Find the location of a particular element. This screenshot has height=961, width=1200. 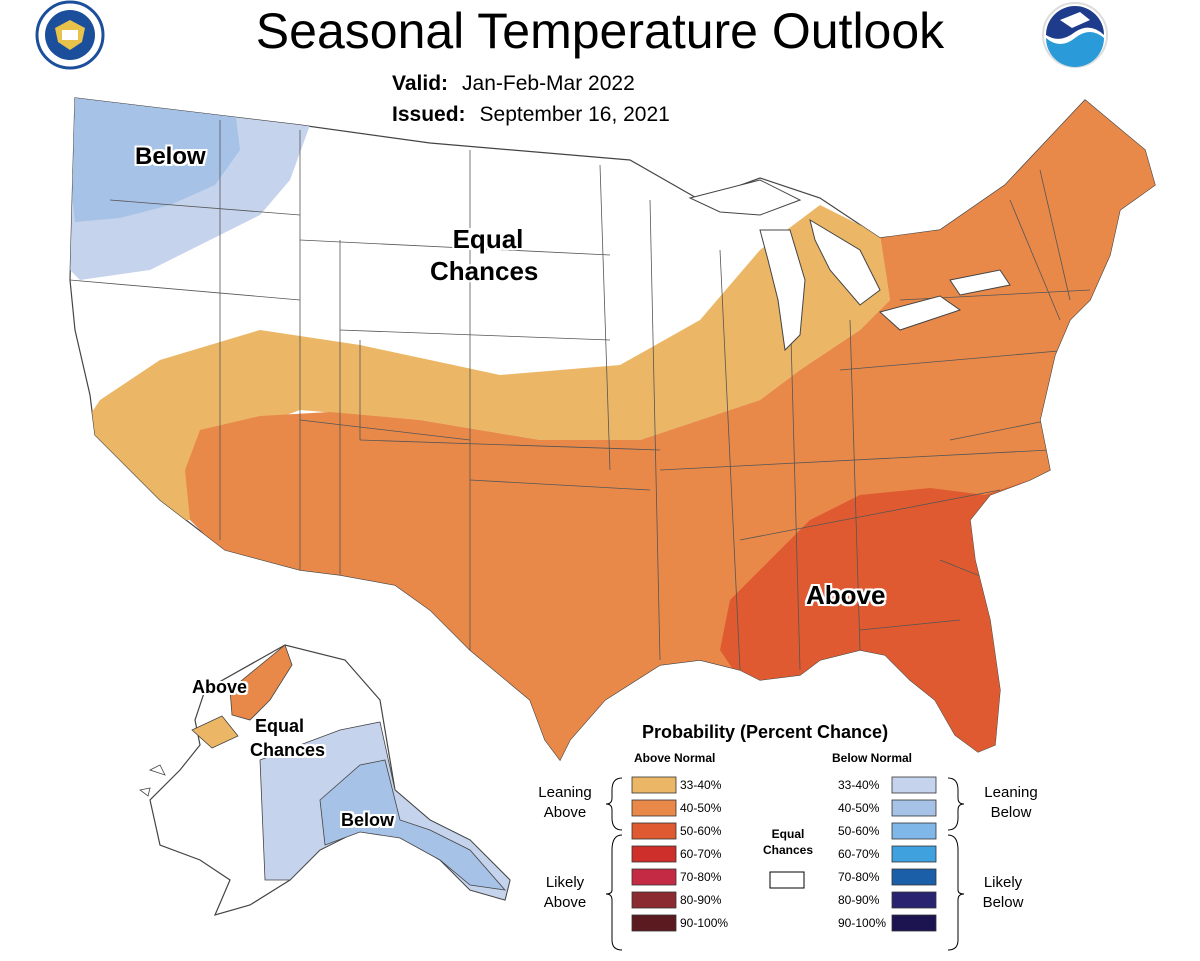

legend-range-below-2: 50-60% is located at coordinates (859, 831).